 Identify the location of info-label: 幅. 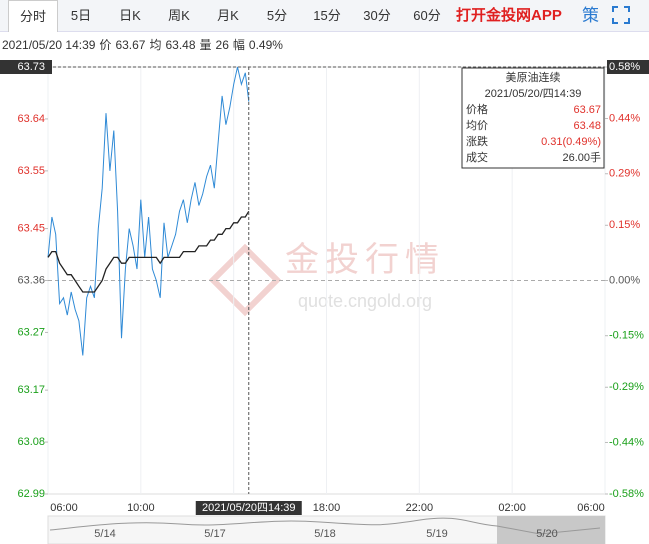
(238, 45).